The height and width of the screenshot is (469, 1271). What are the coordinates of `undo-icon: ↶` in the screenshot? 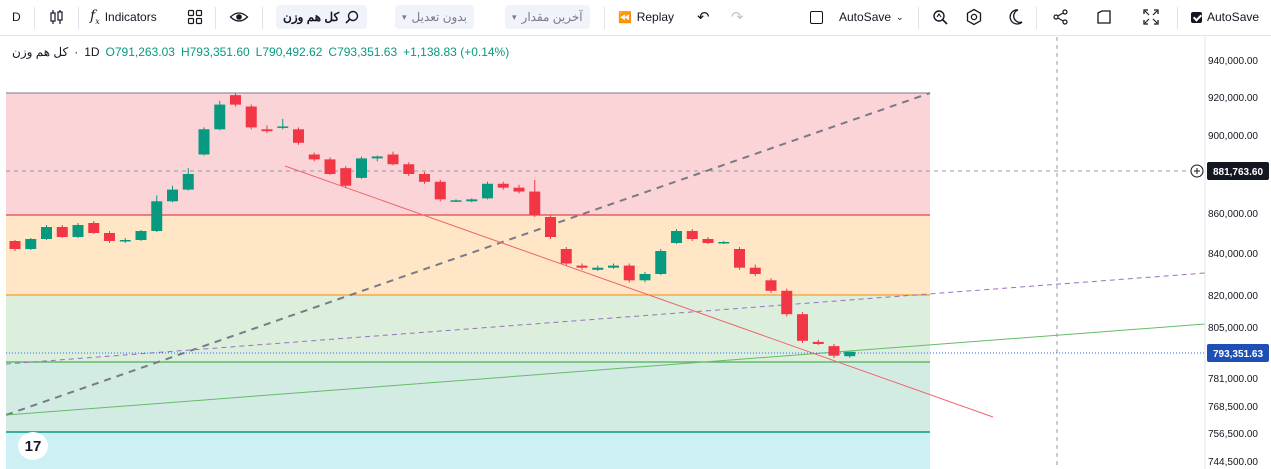 It's located at (703, 17).